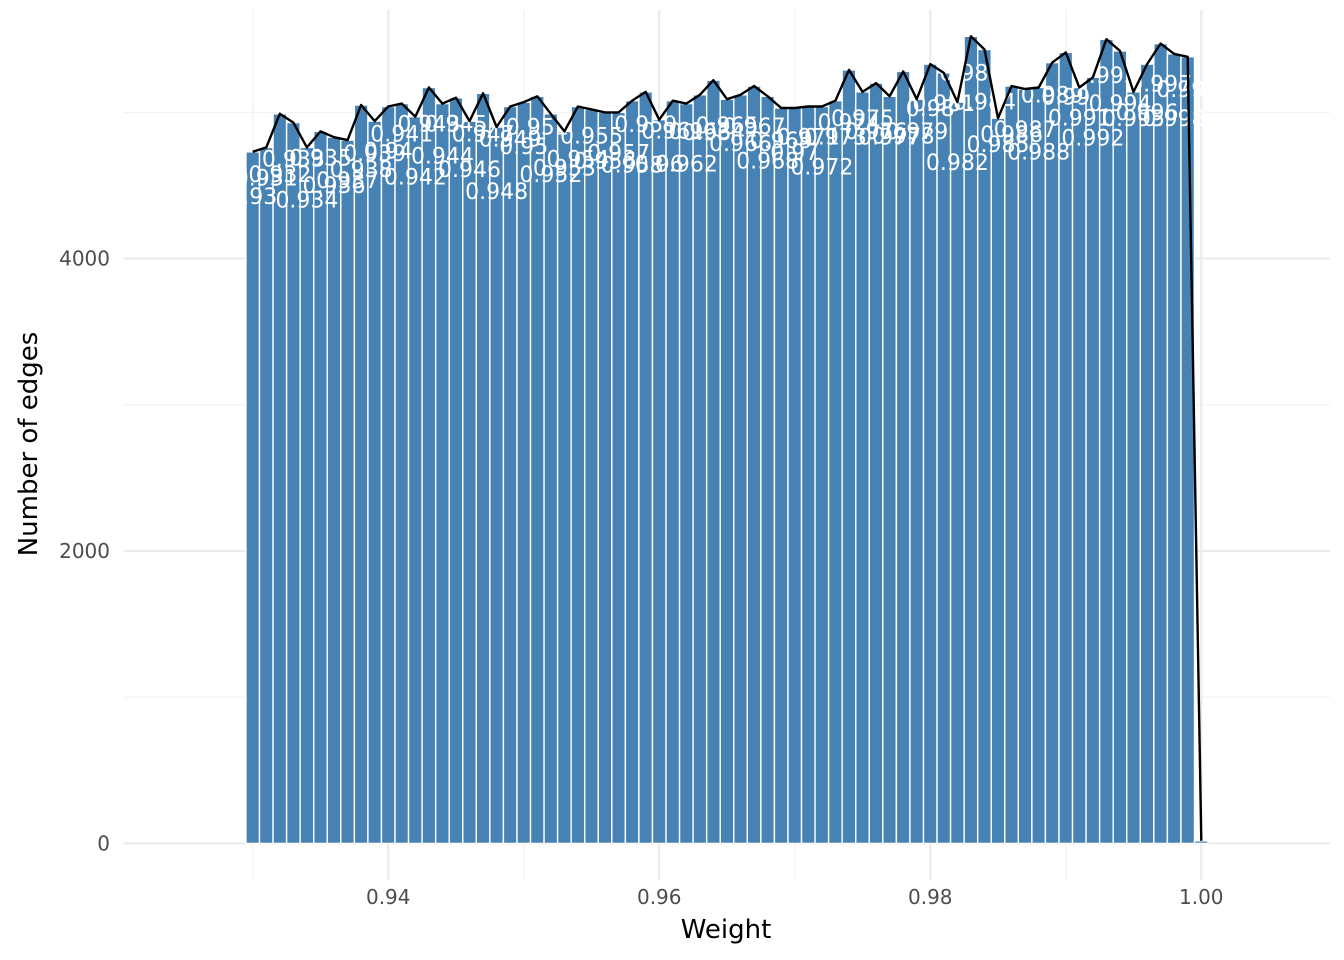 Image resolution: width=1344 pixels, height=960 pixels. I want to click on bar-label: 0.951, so click(537, 127).